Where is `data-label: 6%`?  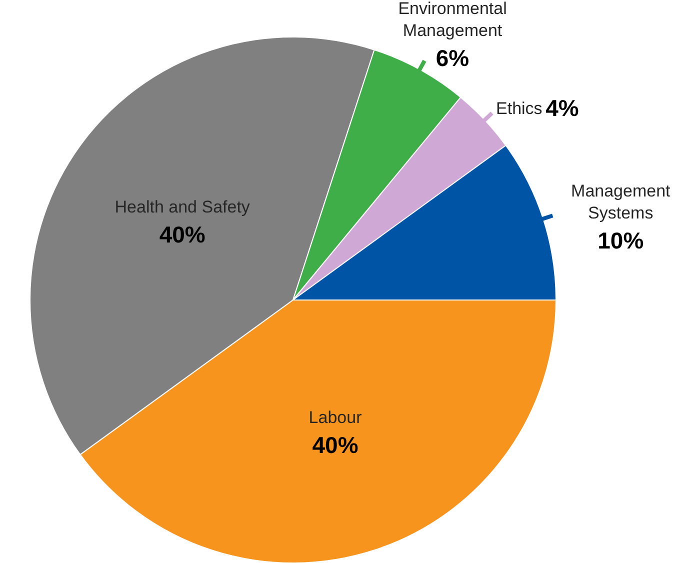 data-label: 6% is located at coordinates (453, 57).